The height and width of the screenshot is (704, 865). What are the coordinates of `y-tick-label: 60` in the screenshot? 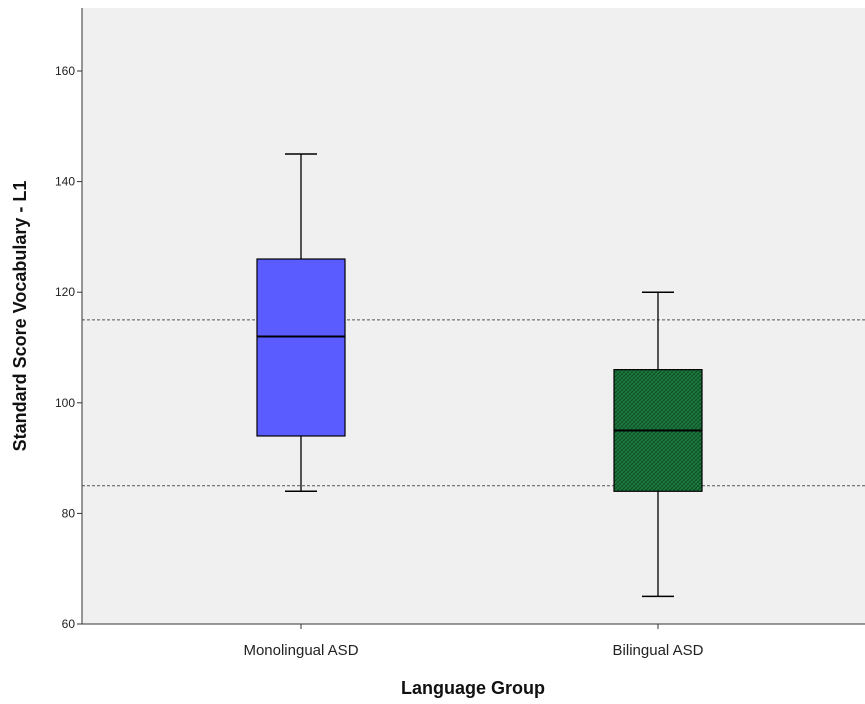 It's located at (69, 624).